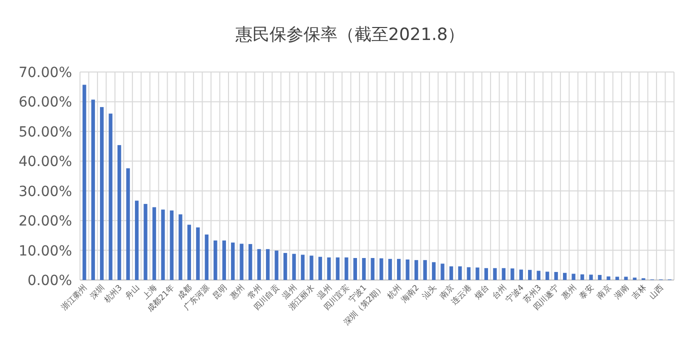  What do you see at coordinates (45, 132) in the screenshot?
I see `ytick-label: 50.00%` at bounding box center [45, 132].